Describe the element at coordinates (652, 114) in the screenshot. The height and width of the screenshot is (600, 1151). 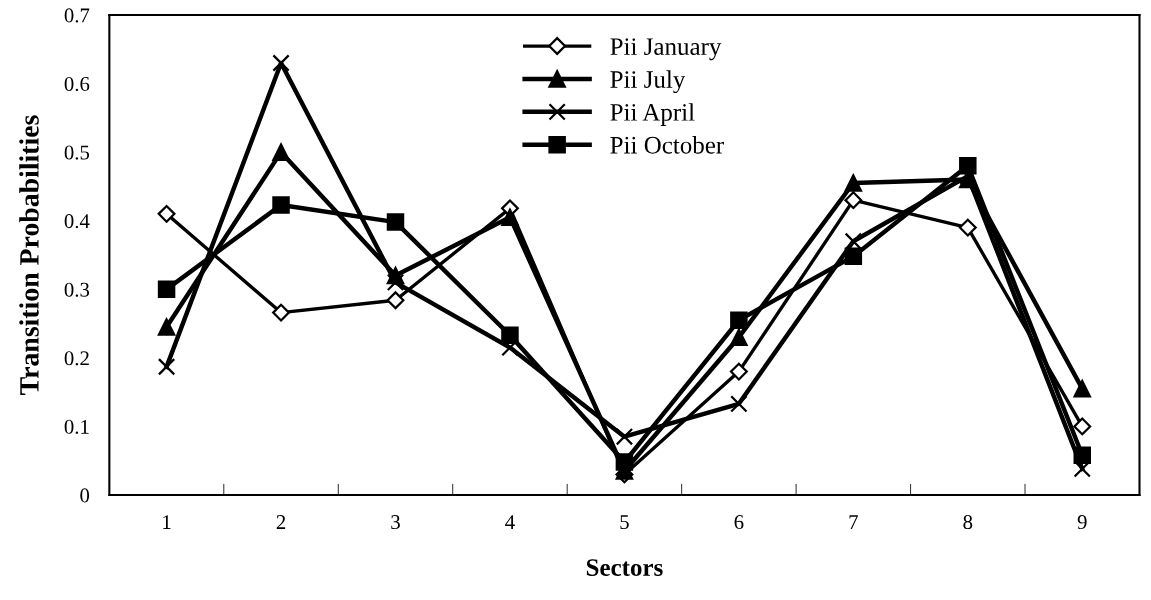
I see `legend-label: Pii April` at that location.